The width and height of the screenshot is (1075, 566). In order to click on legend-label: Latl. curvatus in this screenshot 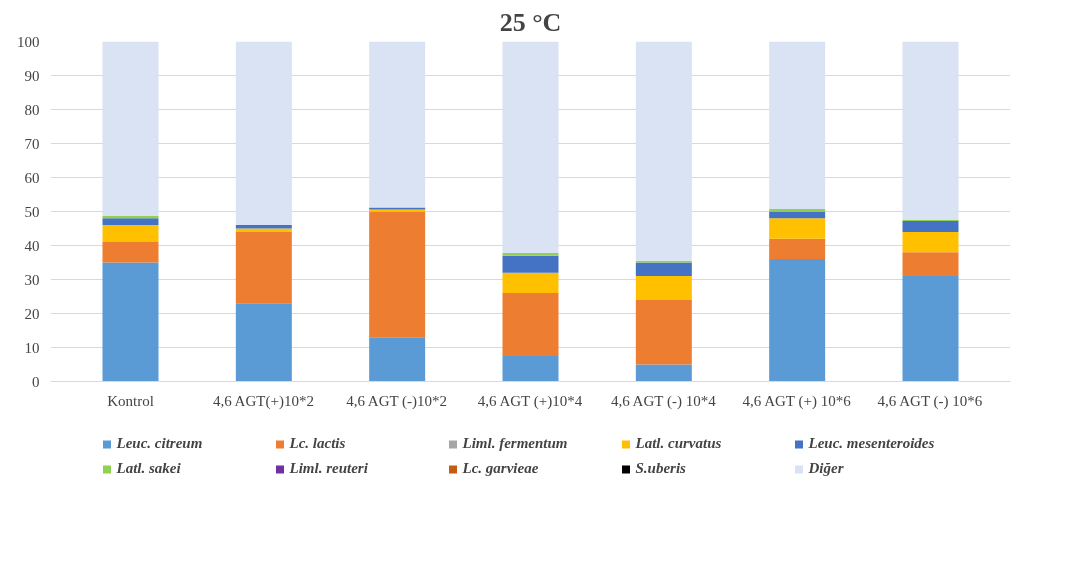, I will do `click(679, 443)`.